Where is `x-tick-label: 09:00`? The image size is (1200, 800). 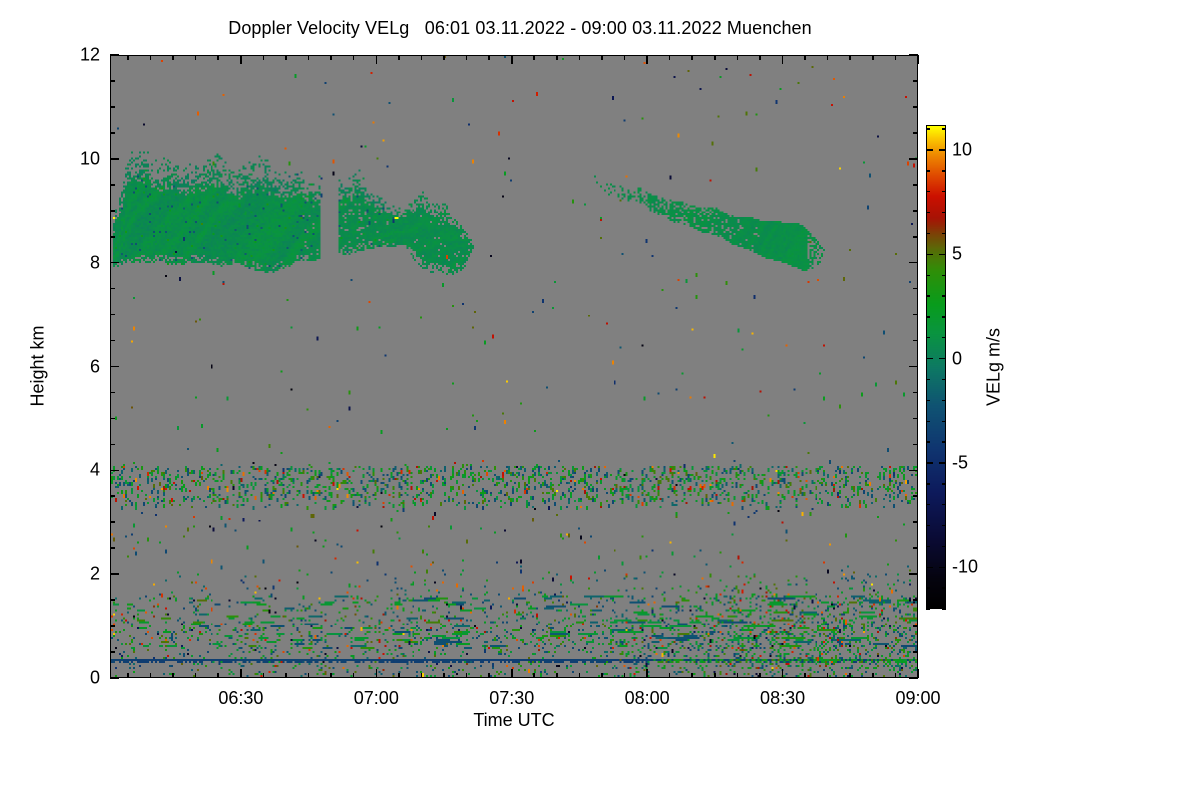
x-tick-label: 09:00 is located at coordinates (918, 698).